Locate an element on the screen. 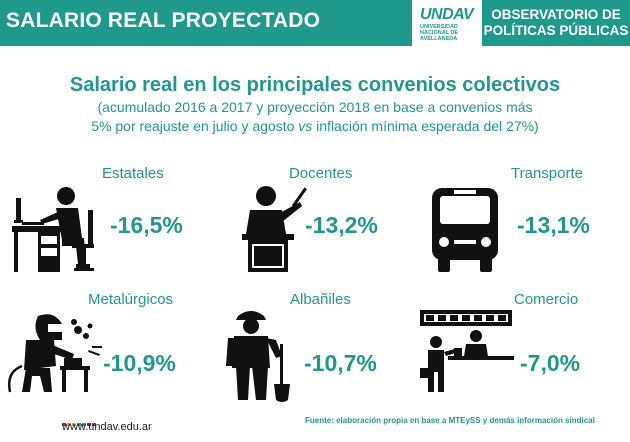 The height and width of the screenshot is (442, 630). subtitle-vs: vs is located at coordinates (305, 126).